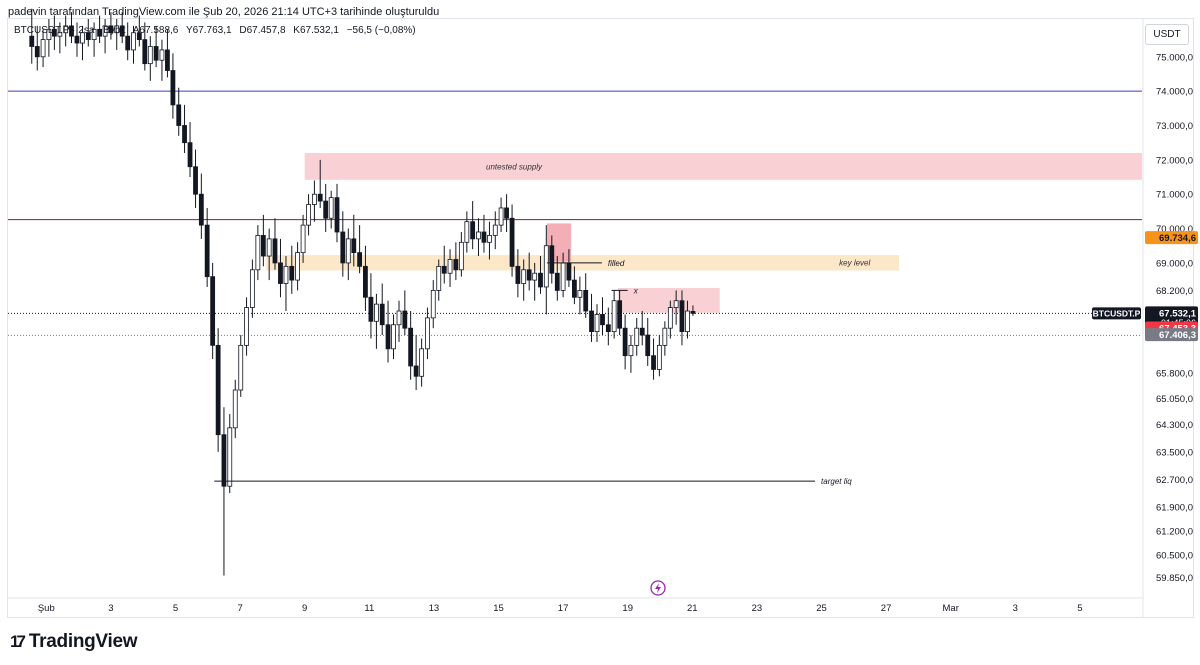  I want to click on y-tick-label-7: 68.200,0, so click(1174, 291).